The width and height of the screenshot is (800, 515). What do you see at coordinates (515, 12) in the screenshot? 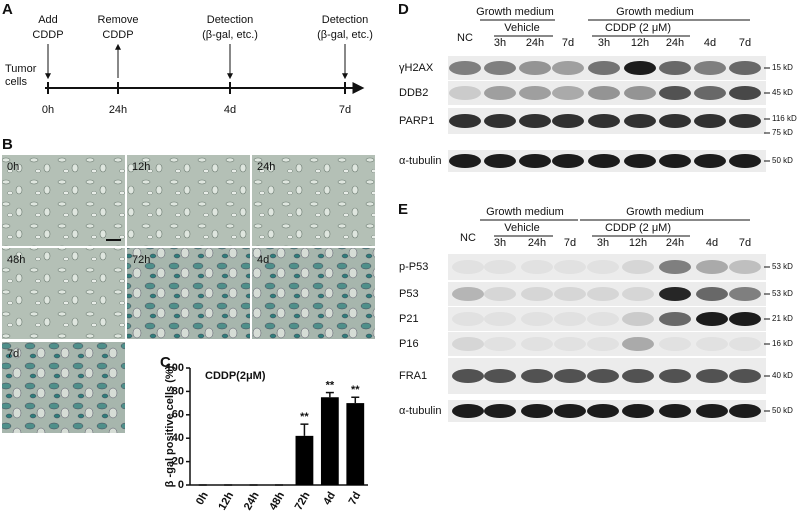
I see `group-header: Growth medium` at bounding box center [515, 12].